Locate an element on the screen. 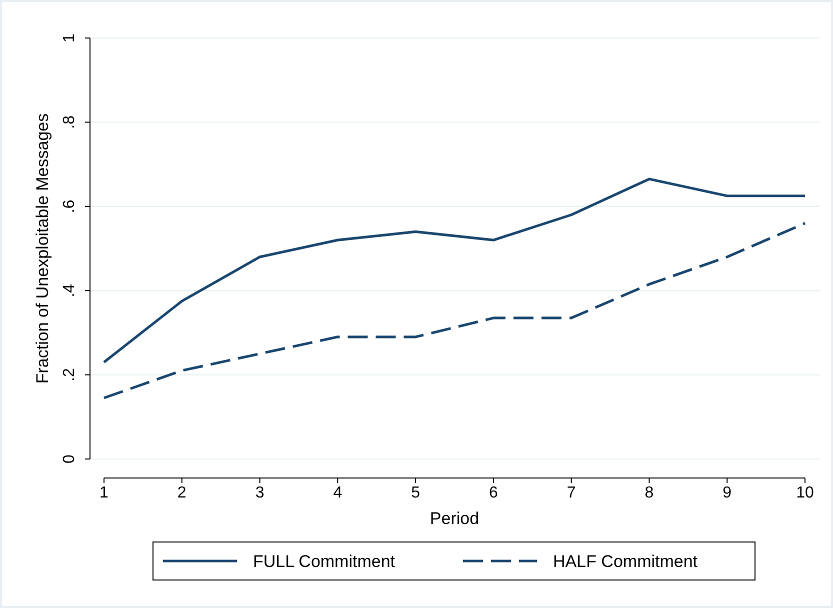  x-tick-label: 7 is located at coordinates (571, 493).